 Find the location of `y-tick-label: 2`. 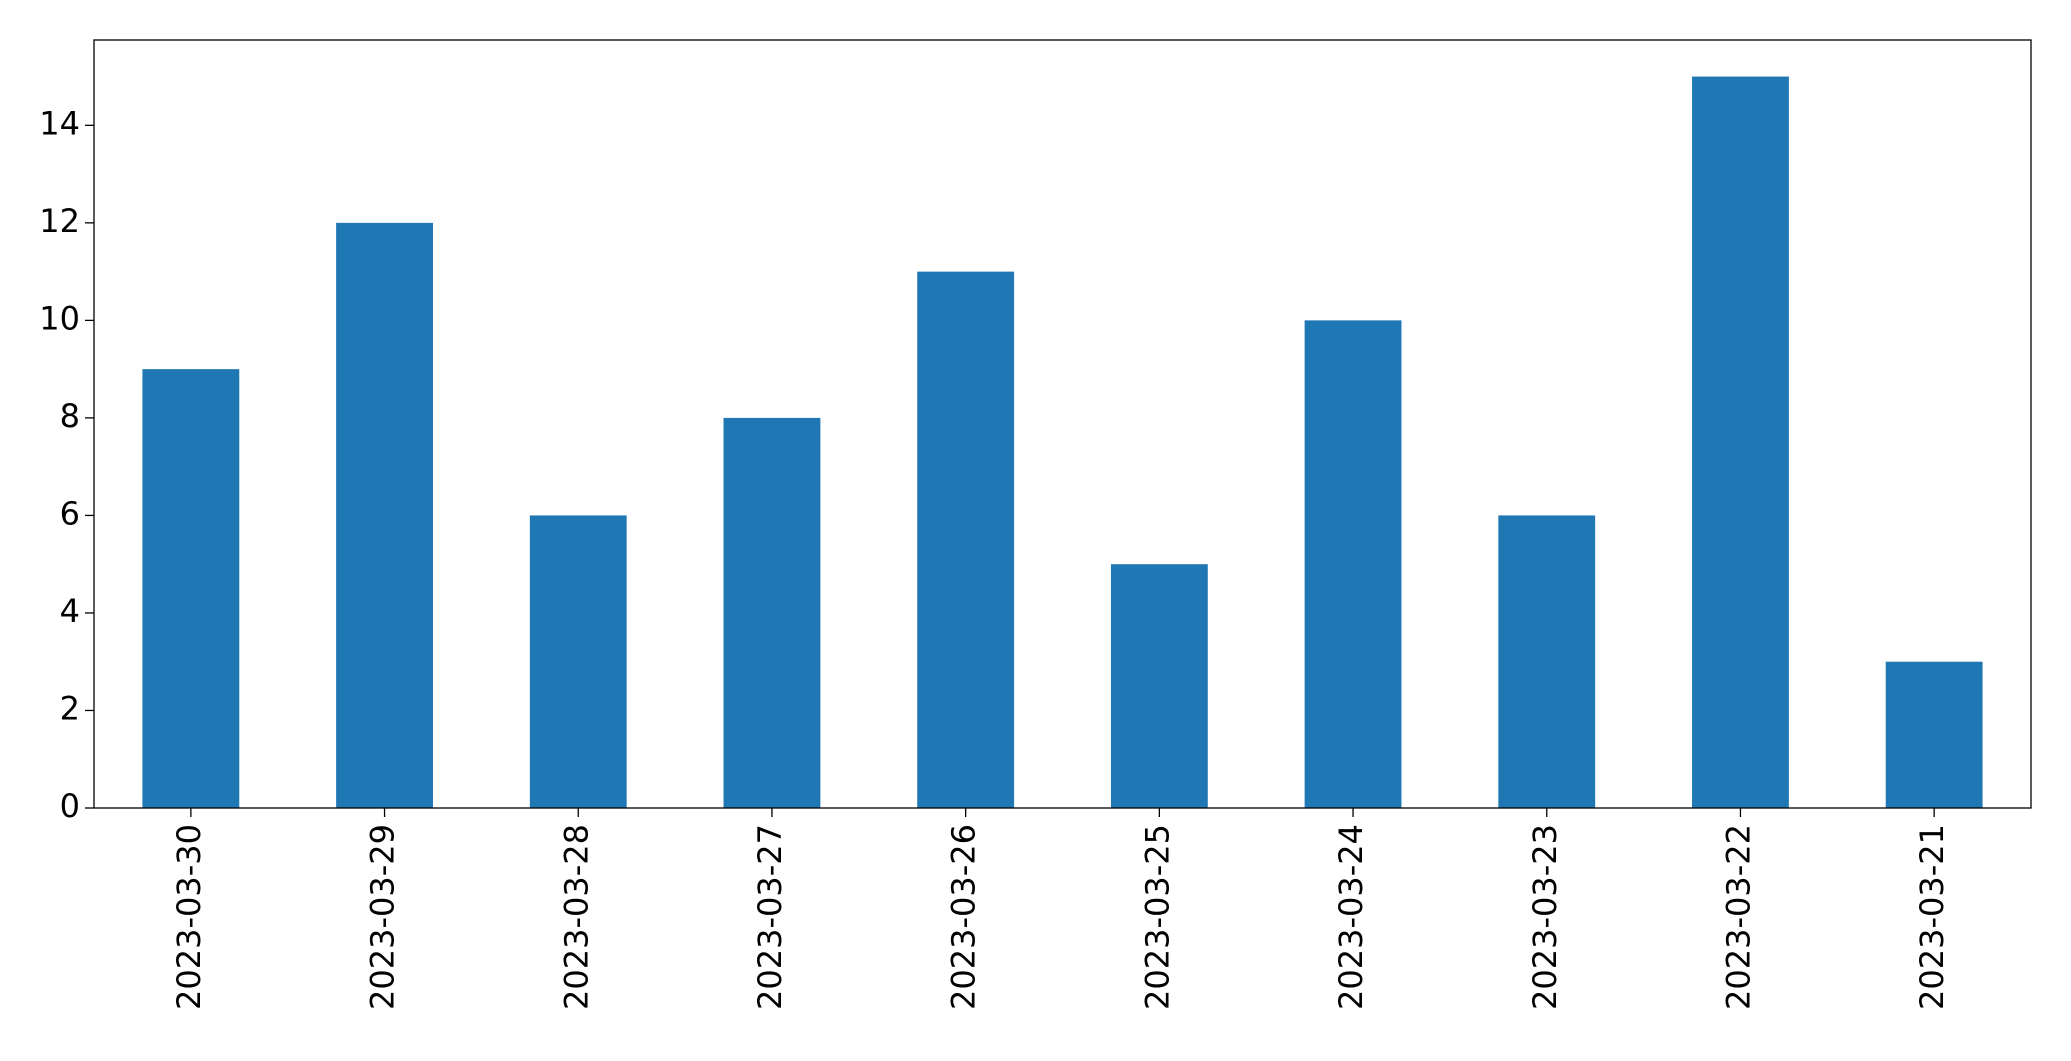

y-tick-label: 2 is located at coordinates (70, 708).